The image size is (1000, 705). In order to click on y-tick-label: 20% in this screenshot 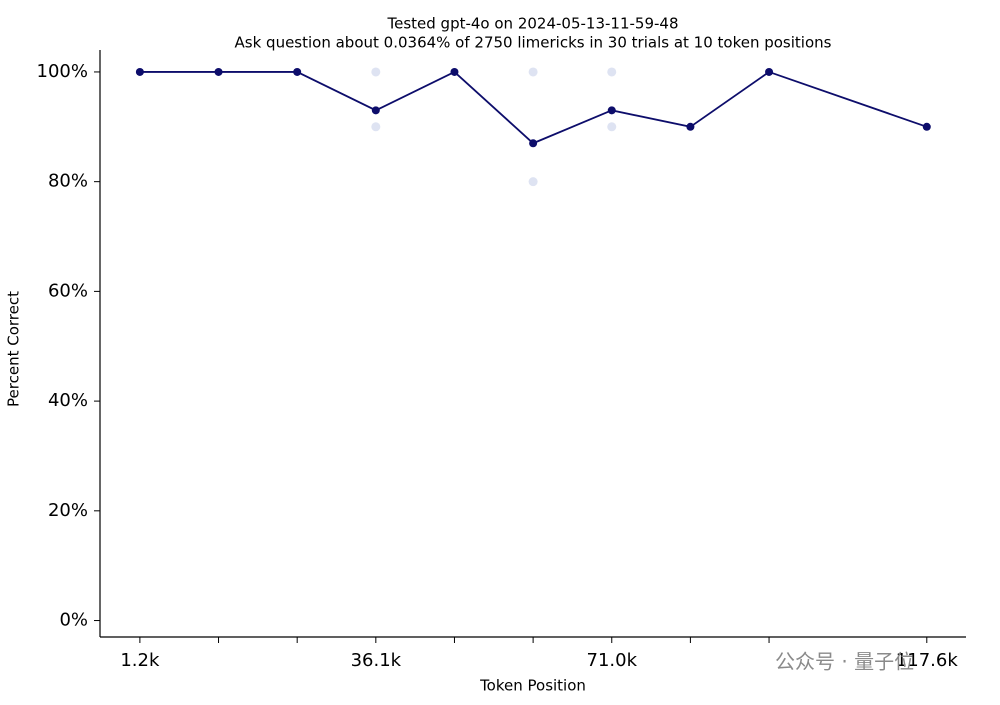, I will do `click(68, 510)`.